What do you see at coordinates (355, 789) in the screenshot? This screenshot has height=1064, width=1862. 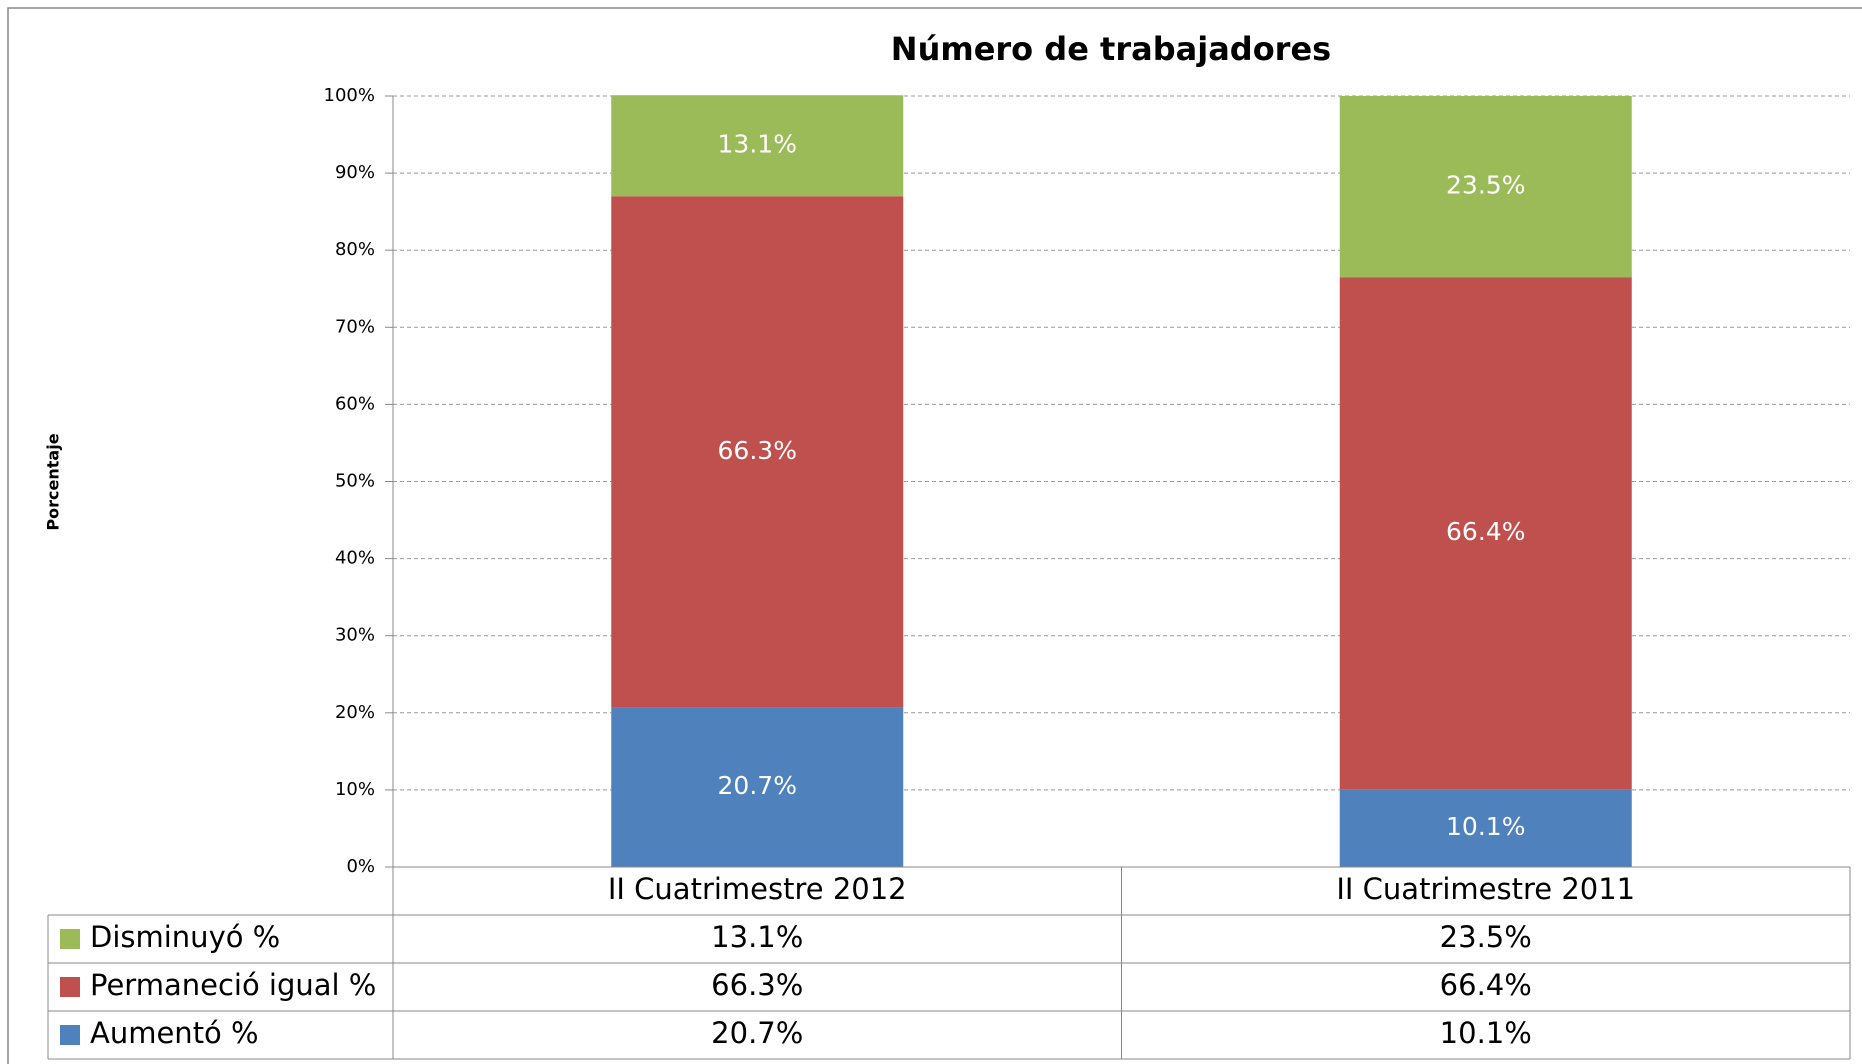 I see `y-tick-label: 10%` at bounding box center [355, 789].